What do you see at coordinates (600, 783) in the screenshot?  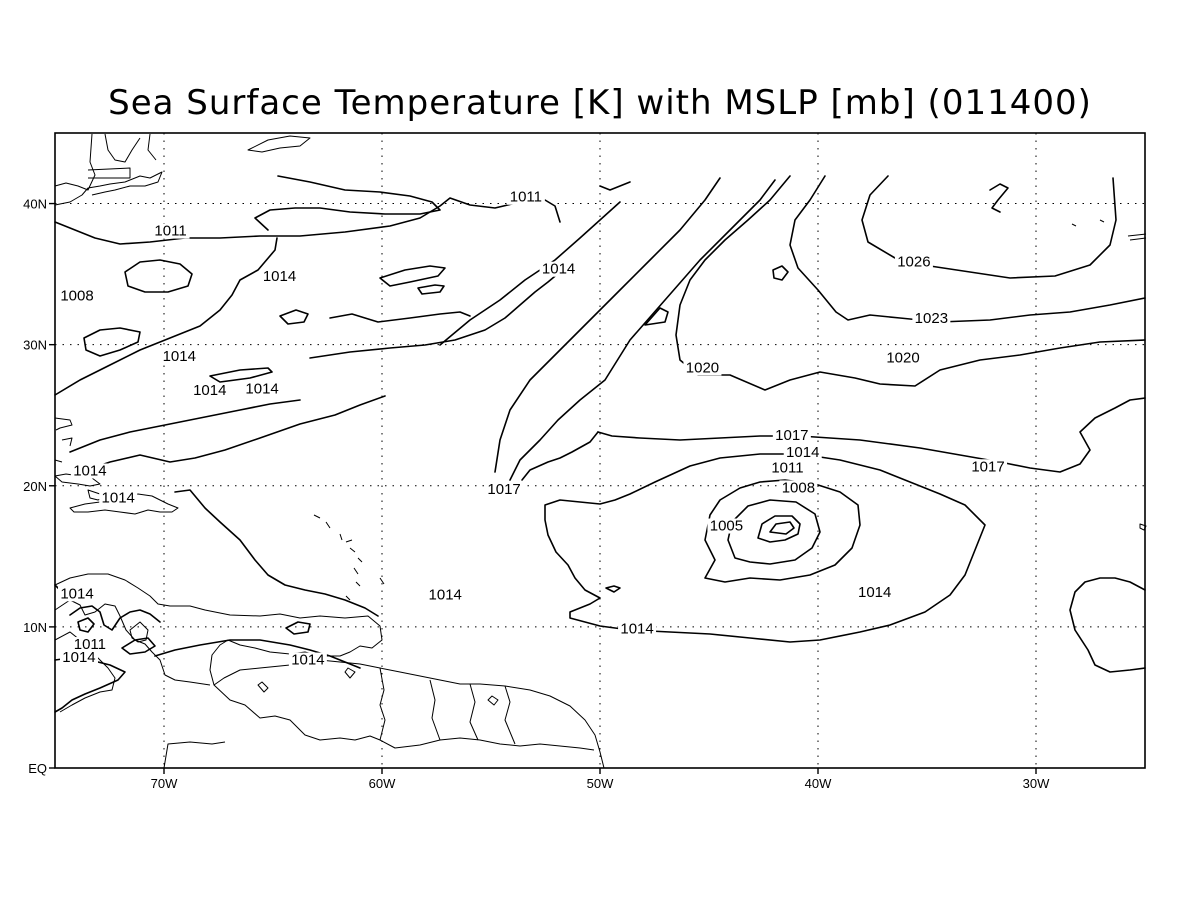 I see `x-tick-label: 50W` at bounding box center [600, 783].